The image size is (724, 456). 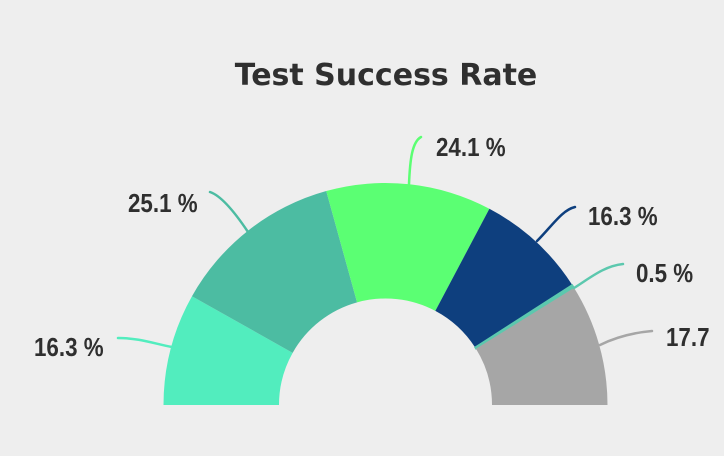 What do you see at coordinates (623, 216) in the screenshot?
I see `data-label-16-3-right: 16.3 %` at bounding box center [623, 216].